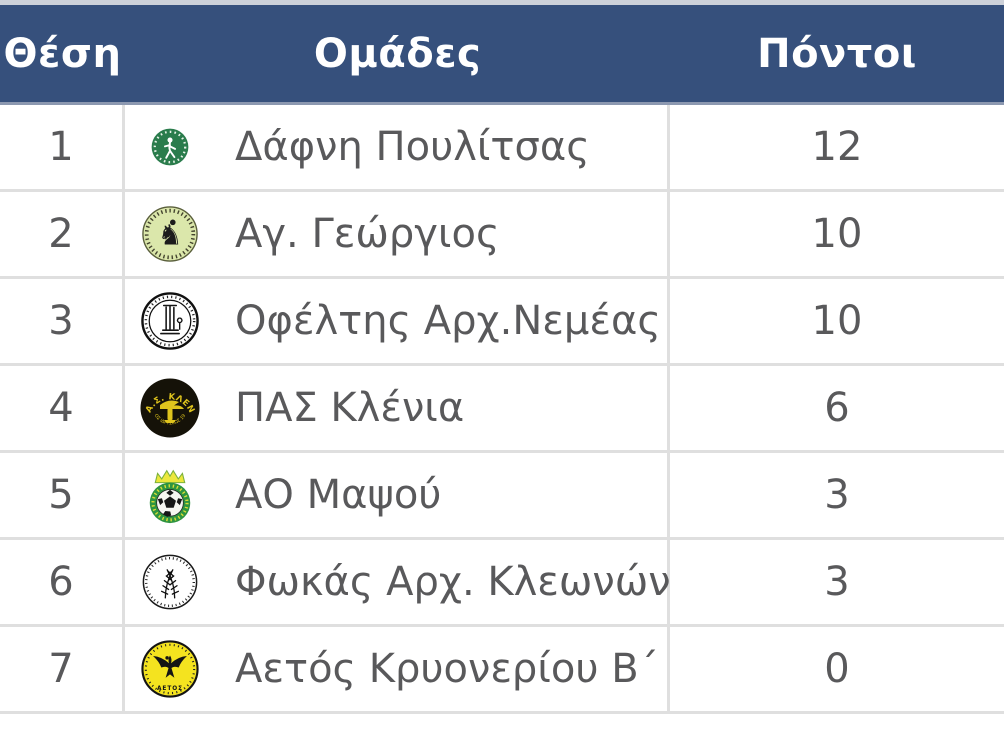 The width and height of the screenshot is (1004, 746). What do you see at coordinates (62, 321) in the screenshot?
I see `position-cell: 3` at bounding box center [62, 321].